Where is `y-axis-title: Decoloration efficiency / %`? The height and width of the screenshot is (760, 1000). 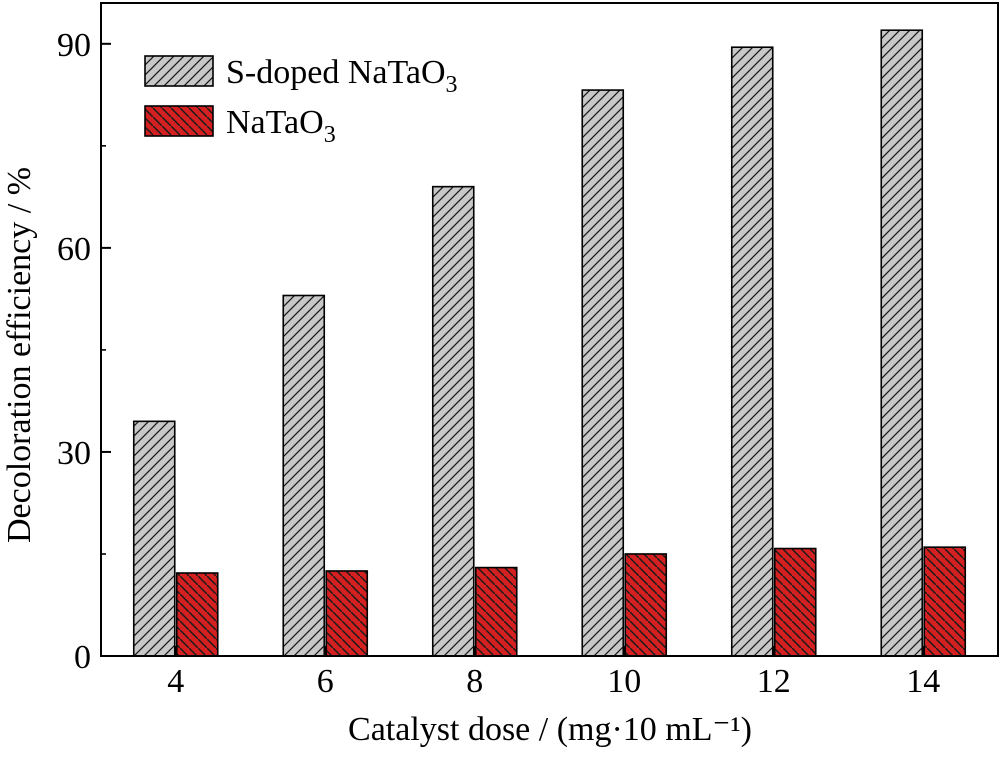
y-axis-title: Decoloration efficiency / % is located at coordinates (19, 355).